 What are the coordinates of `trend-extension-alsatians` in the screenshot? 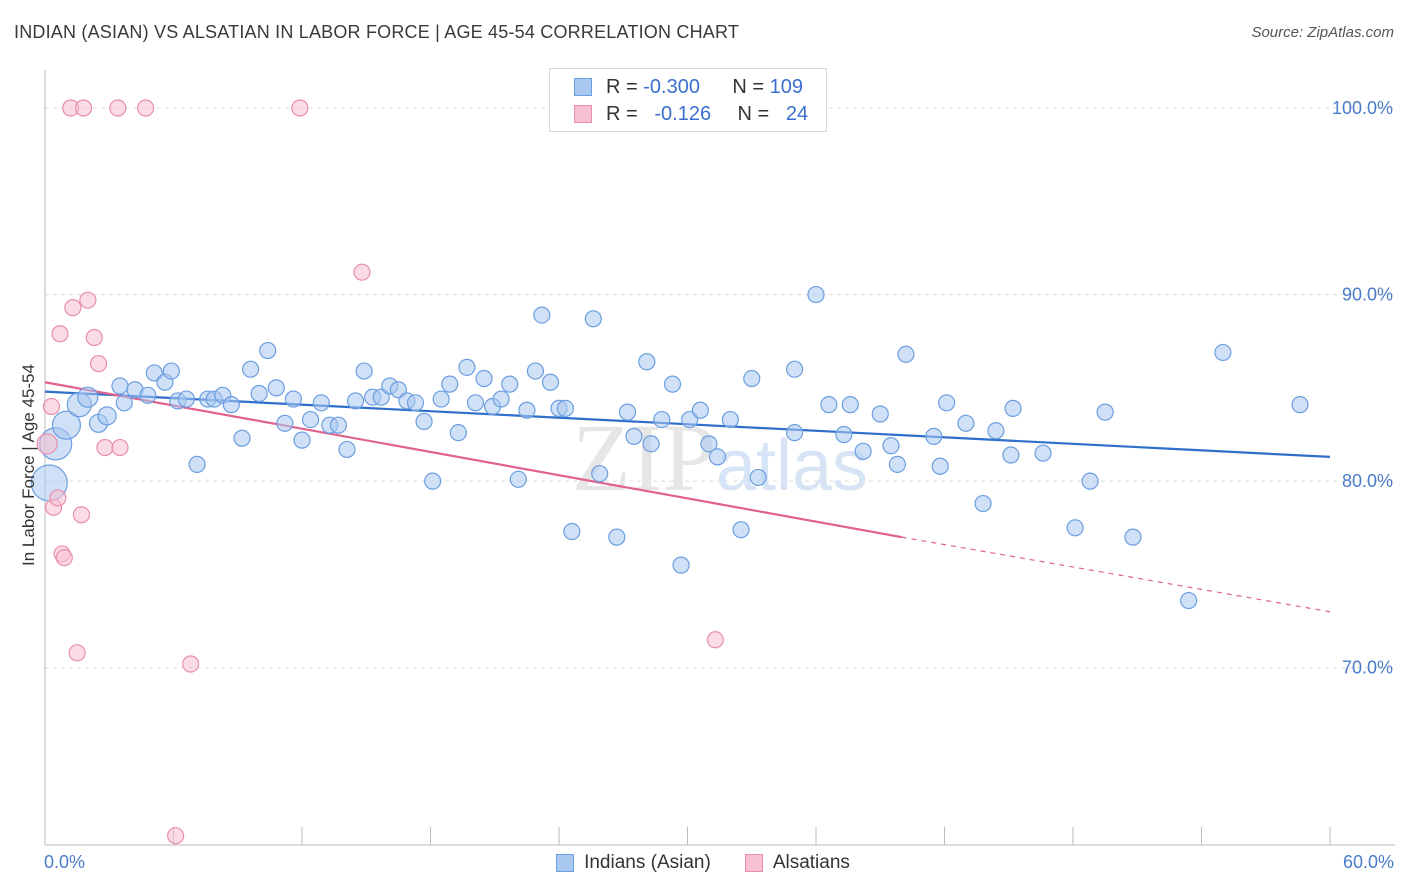 It's located at (1116, 574).